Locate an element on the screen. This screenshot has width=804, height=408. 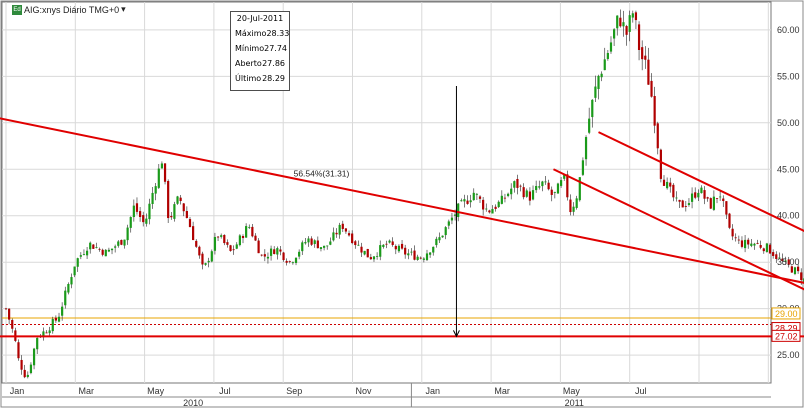
price-label-box is located at coordinates (786, 313).